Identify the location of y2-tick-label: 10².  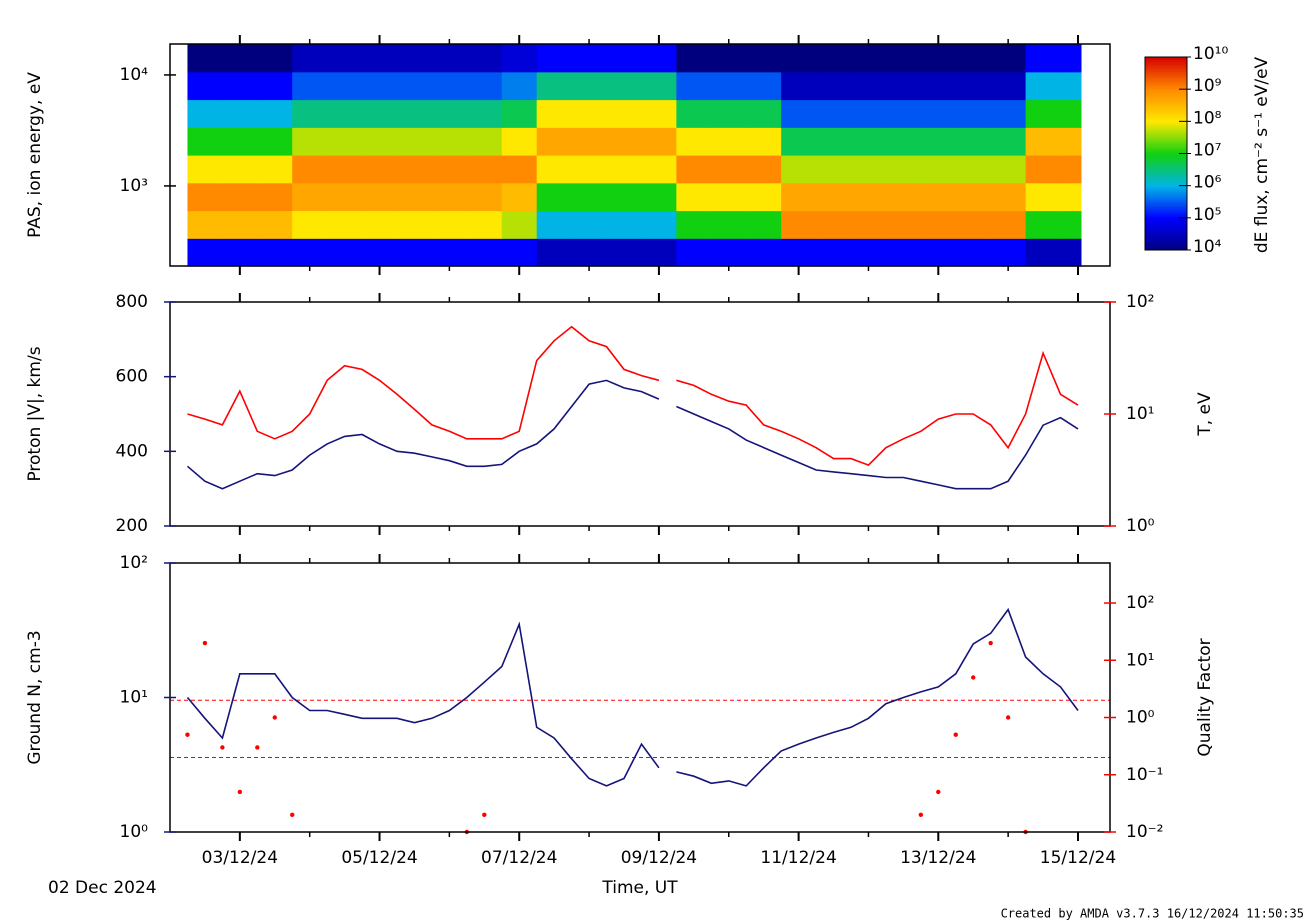
(1140, 603).